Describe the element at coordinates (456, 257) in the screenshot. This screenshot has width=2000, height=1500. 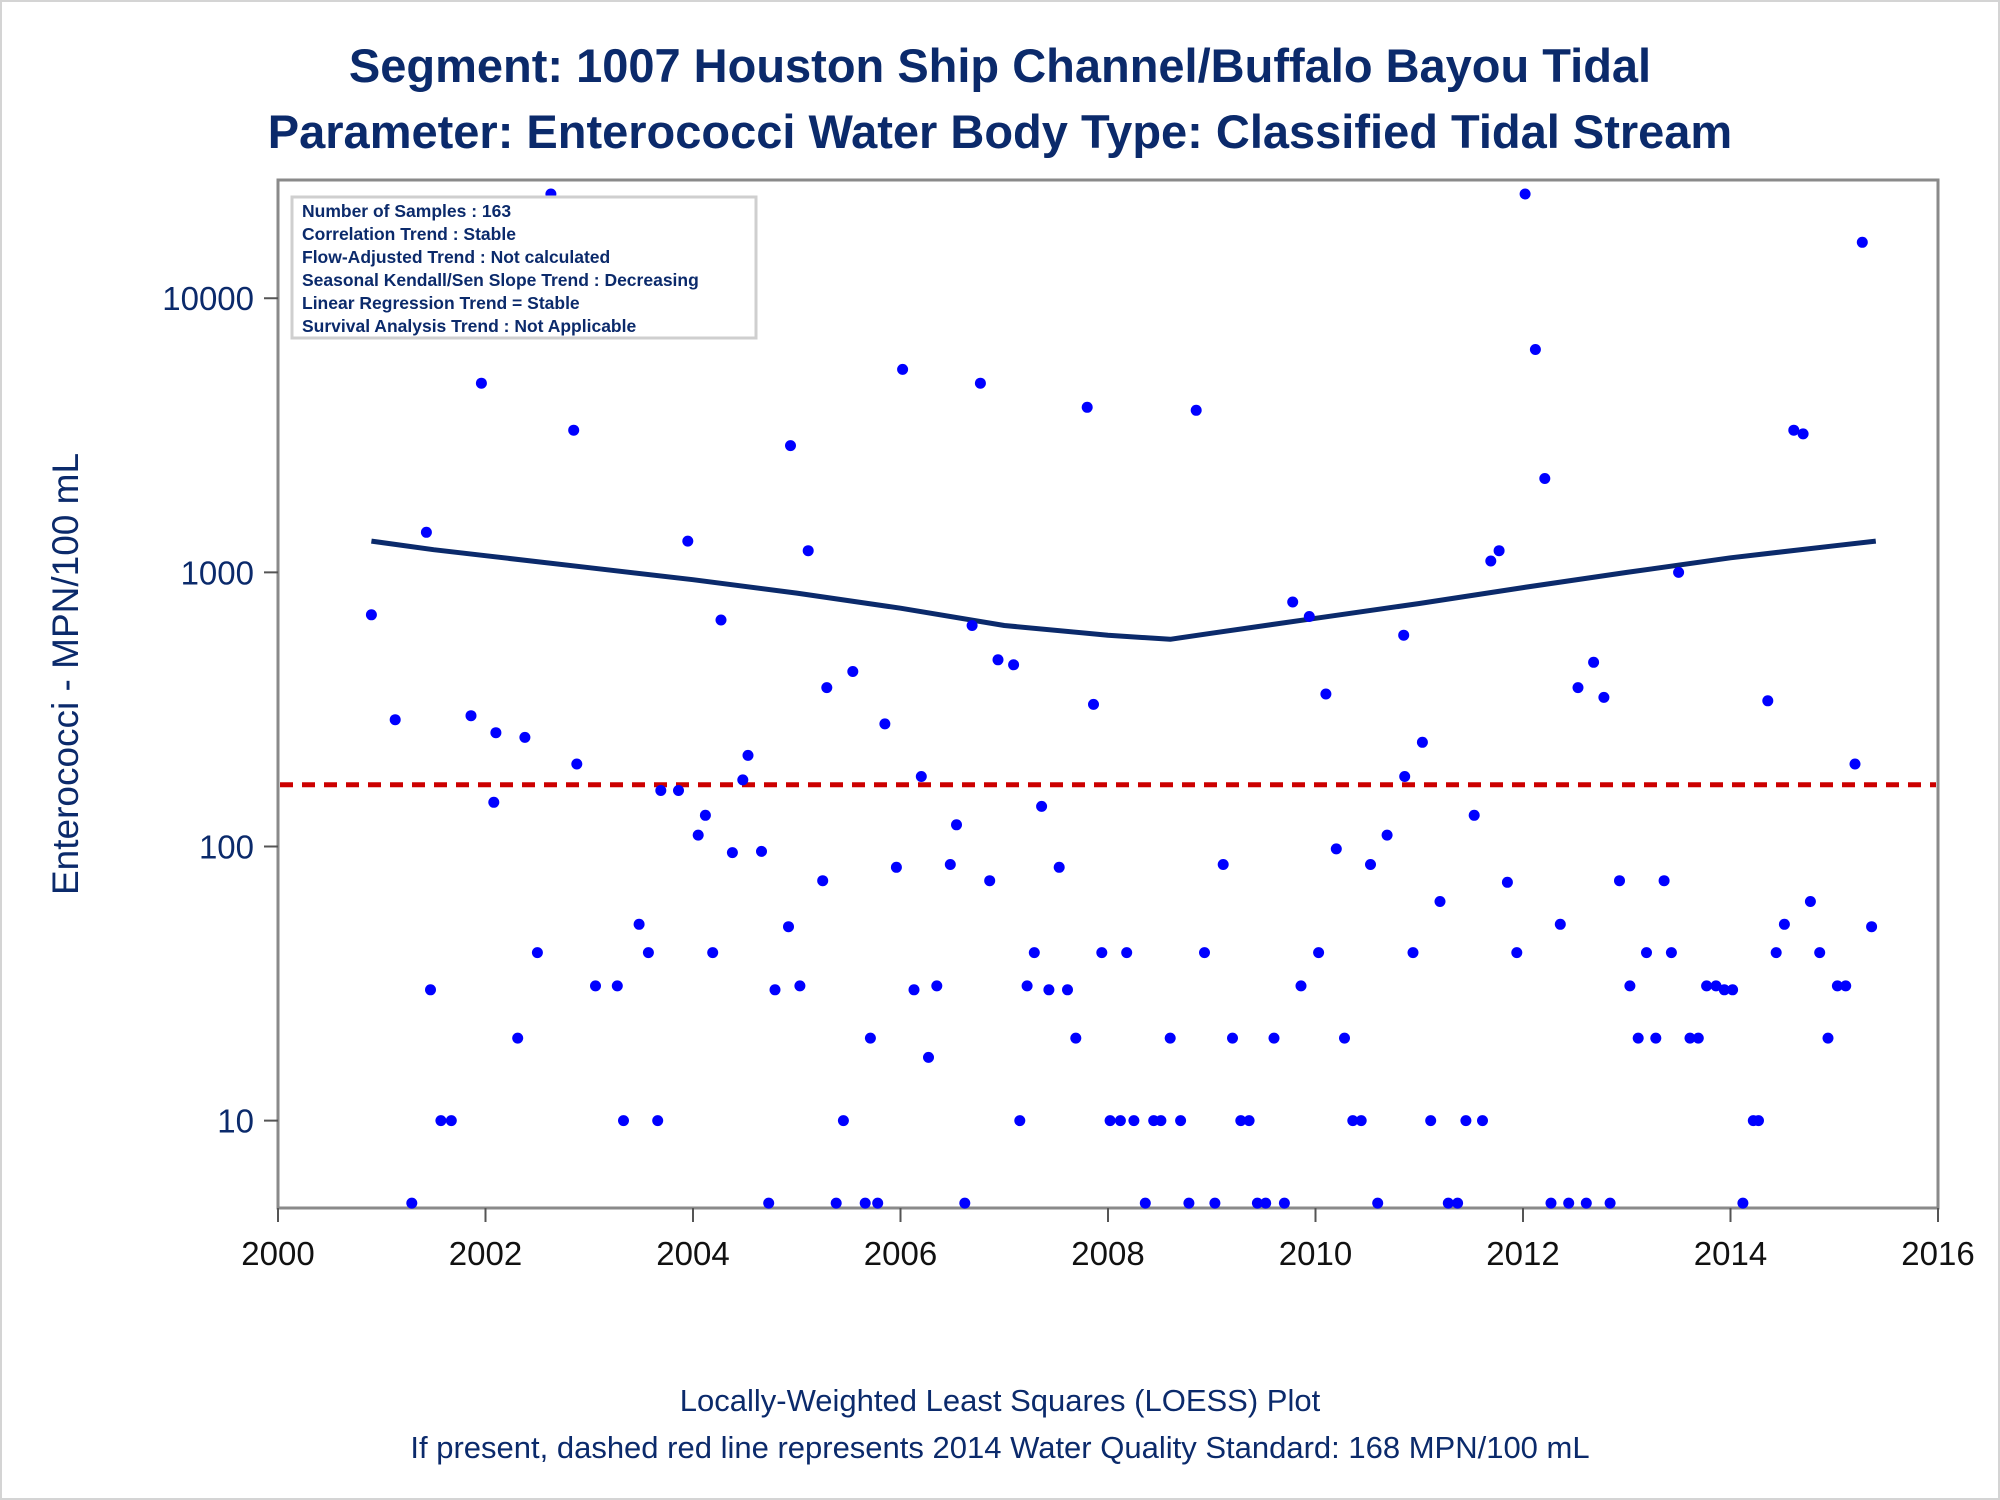
I see `trend-info-line: Flow-Adjusted Trend : Not calculated` at that location.